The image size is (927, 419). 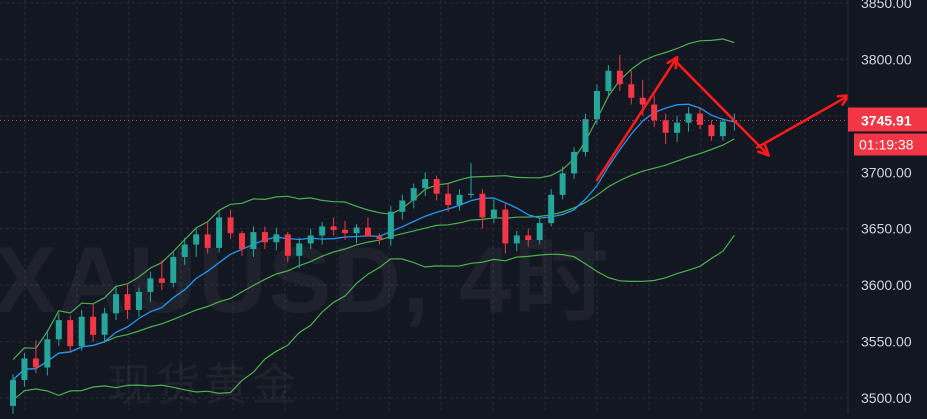 I want to click on y-tick-label: 3800.00, so click(x=886, y=59).